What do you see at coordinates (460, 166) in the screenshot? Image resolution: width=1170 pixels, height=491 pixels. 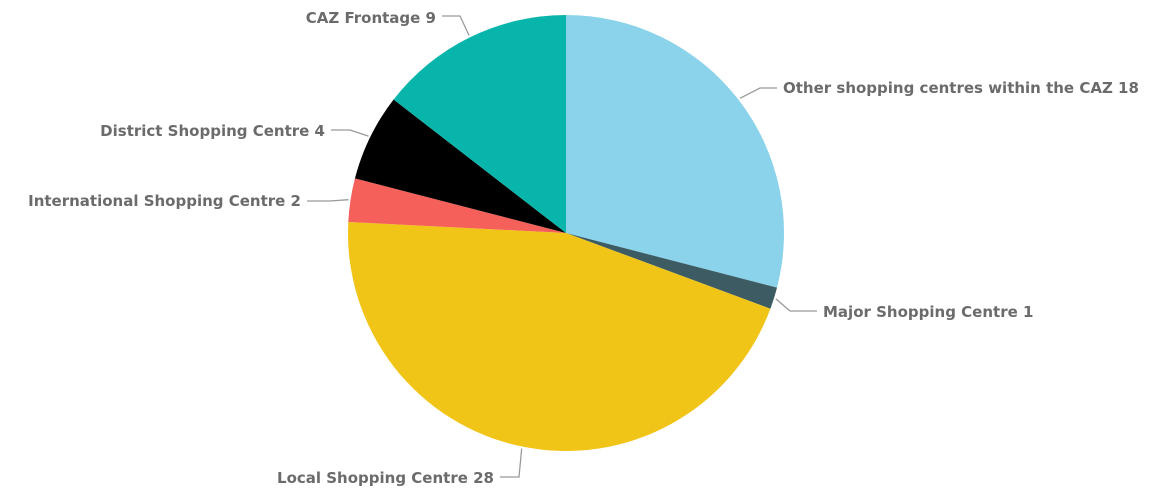 I see `pie-slice-district-shopping-centre` at bounding box center [460, 166].